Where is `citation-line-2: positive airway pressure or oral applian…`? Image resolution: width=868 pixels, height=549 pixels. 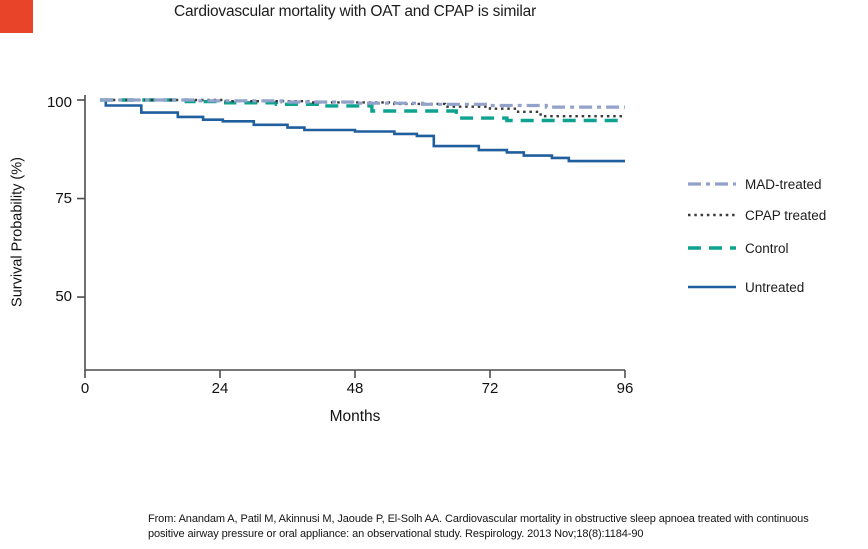 citation-line-2: positive airway pressure or oral applian… is located at coordinates (396, 534).